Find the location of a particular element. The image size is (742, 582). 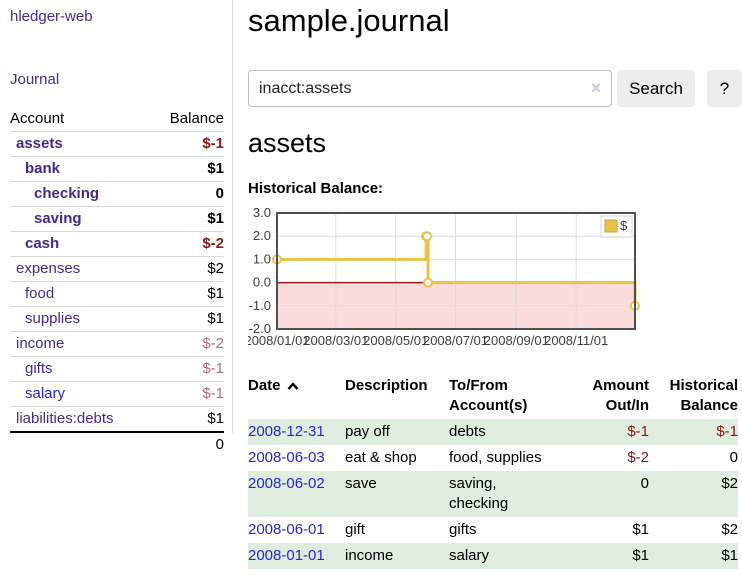

x-tick-label: 2008/05/01 is located at coordinates (395, 340).